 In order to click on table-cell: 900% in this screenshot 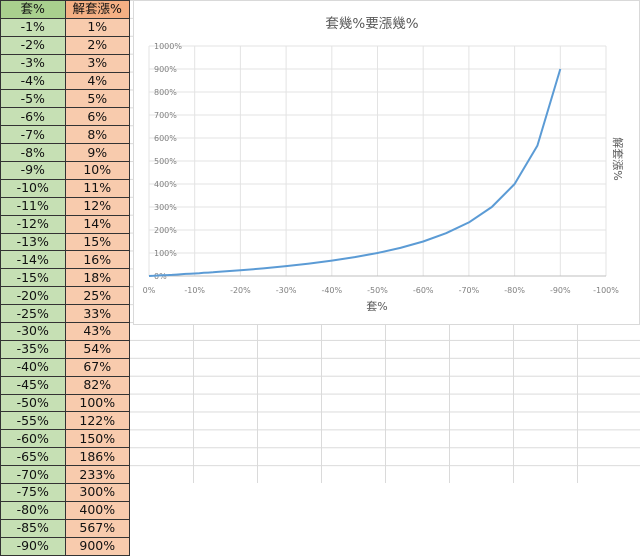, I will do `click(97, 546)`.